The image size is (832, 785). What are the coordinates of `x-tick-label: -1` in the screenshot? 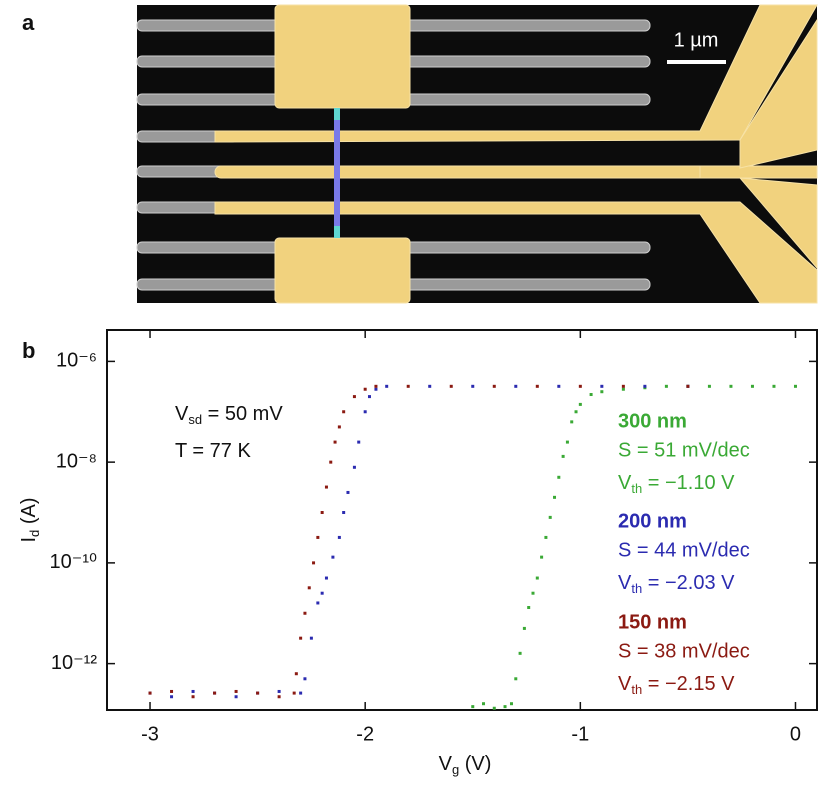 It's located at (580, 734).